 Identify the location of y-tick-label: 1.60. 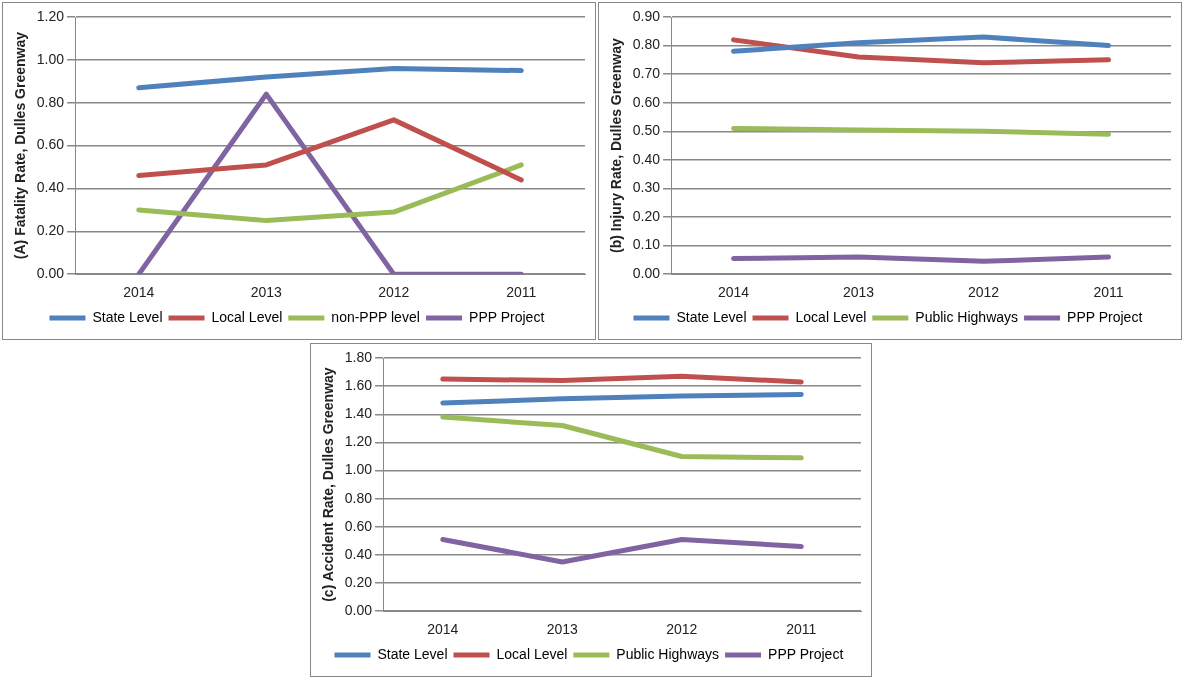
(358, 384).